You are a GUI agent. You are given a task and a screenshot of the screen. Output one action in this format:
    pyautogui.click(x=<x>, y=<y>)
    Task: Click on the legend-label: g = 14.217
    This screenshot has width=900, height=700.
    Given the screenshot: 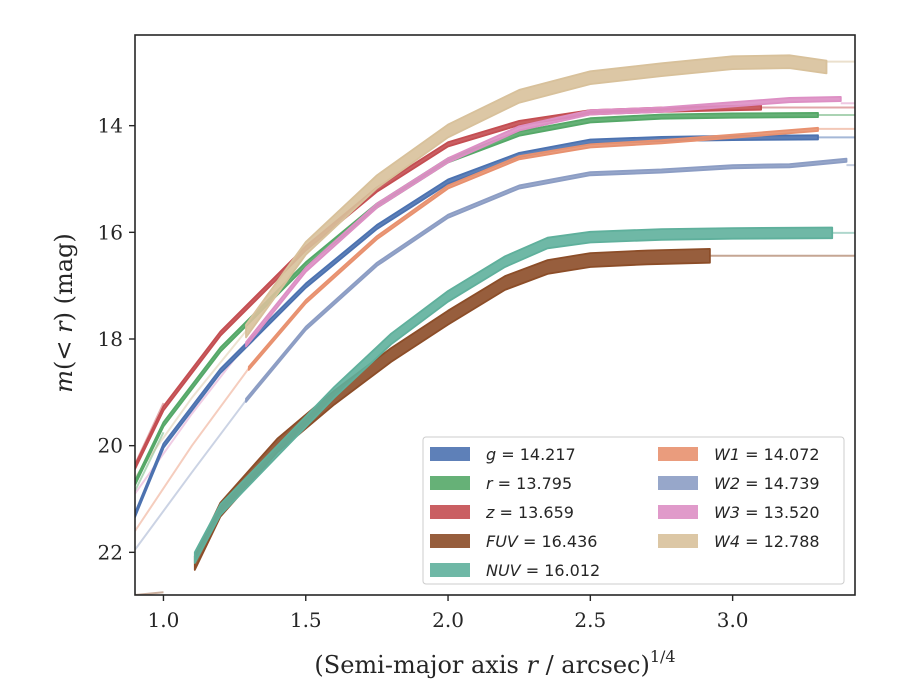 What is the action you would take?
    pyautogui.click(x=531, y=454)
    